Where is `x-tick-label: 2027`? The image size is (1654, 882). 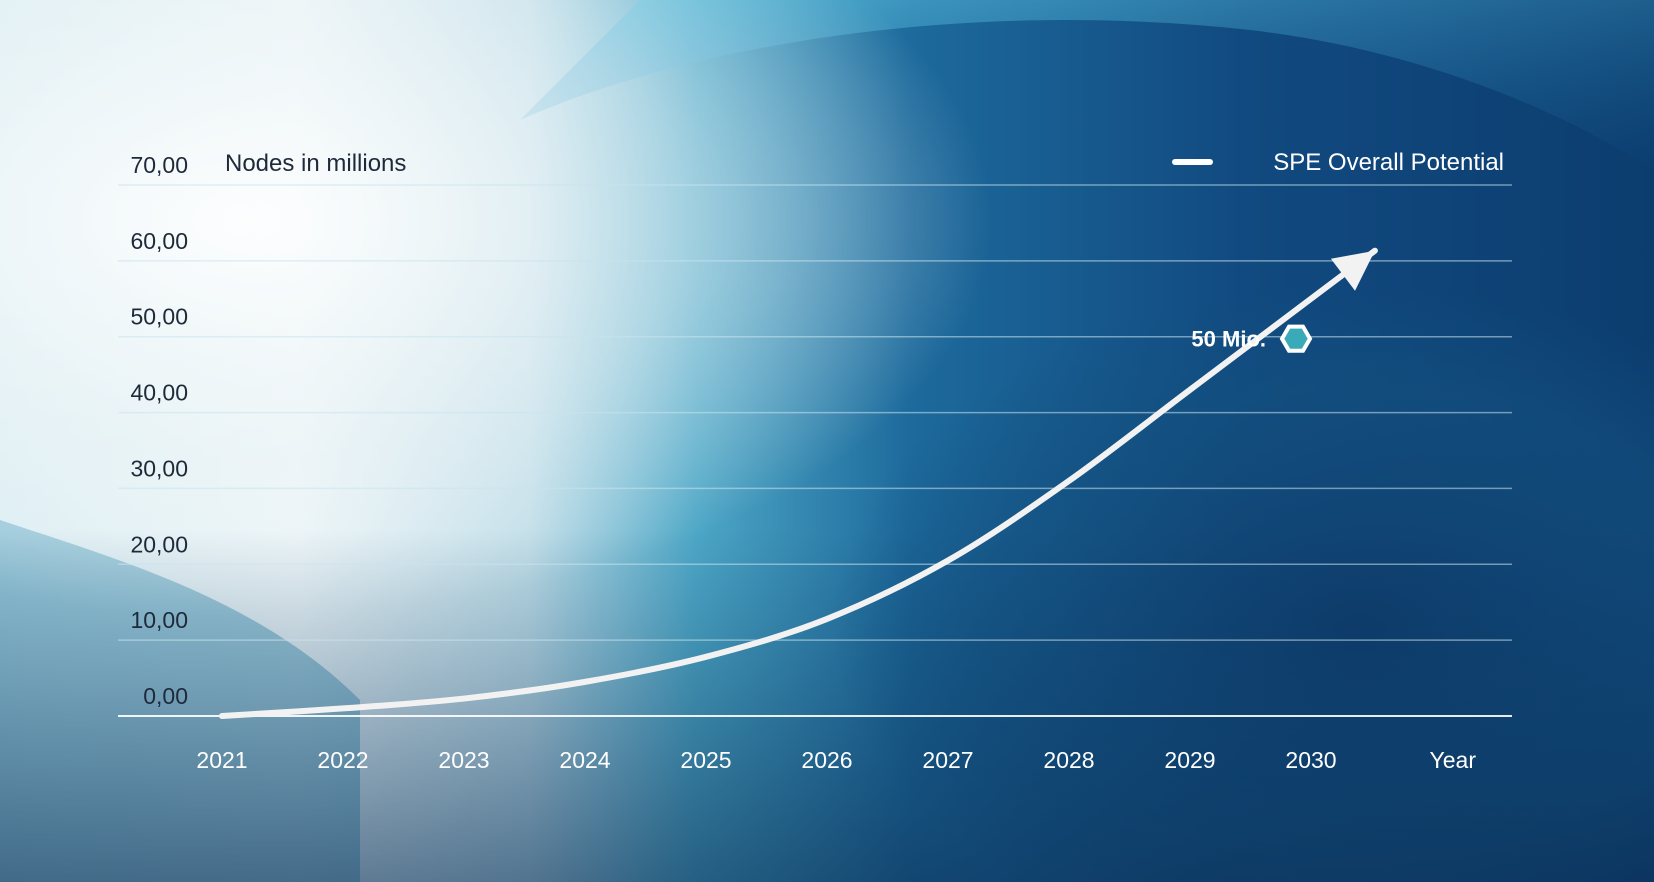 x-tick-label: 2027 is located at coordinates (947, 760).